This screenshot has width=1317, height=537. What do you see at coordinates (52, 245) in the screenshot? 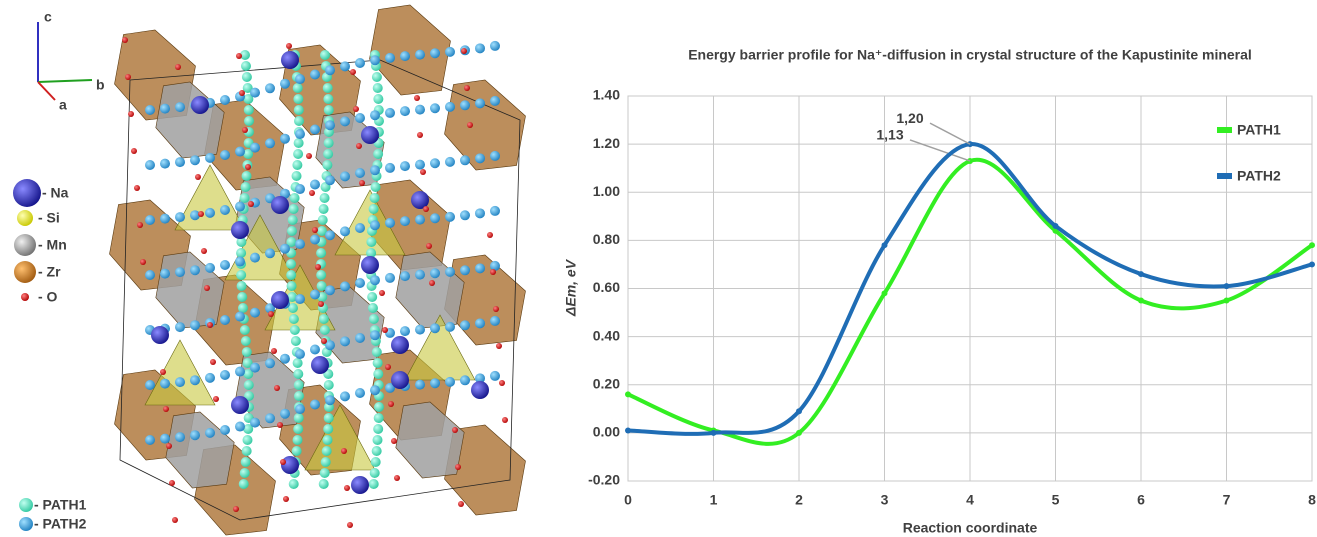
I see `legend-text: - Mn` at bounding box center [52, 245].